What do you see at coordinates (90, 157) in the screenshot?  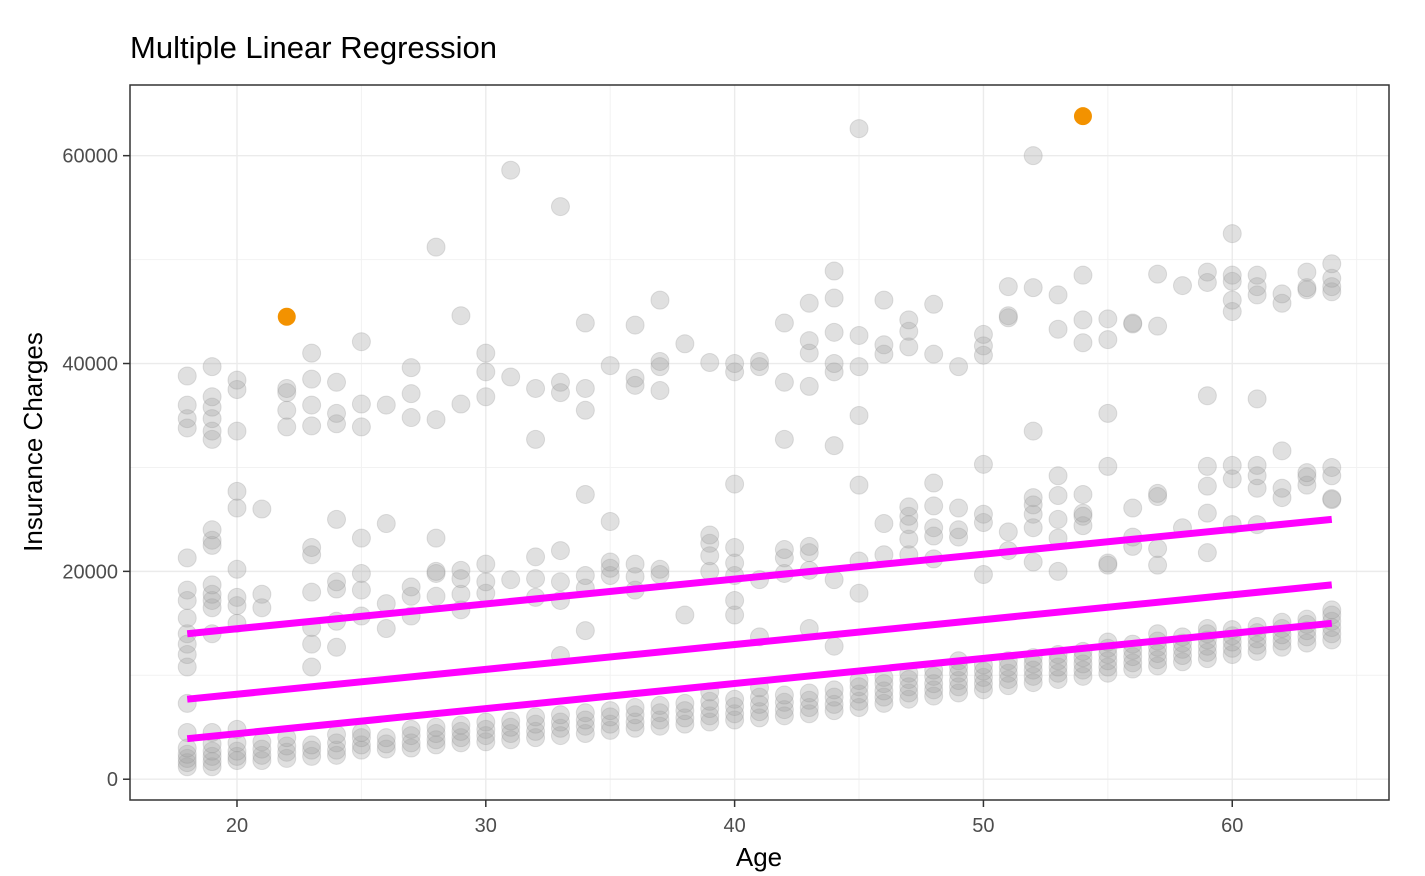 I see `y-tick-label: 60000` at bounding box center [90, 157].